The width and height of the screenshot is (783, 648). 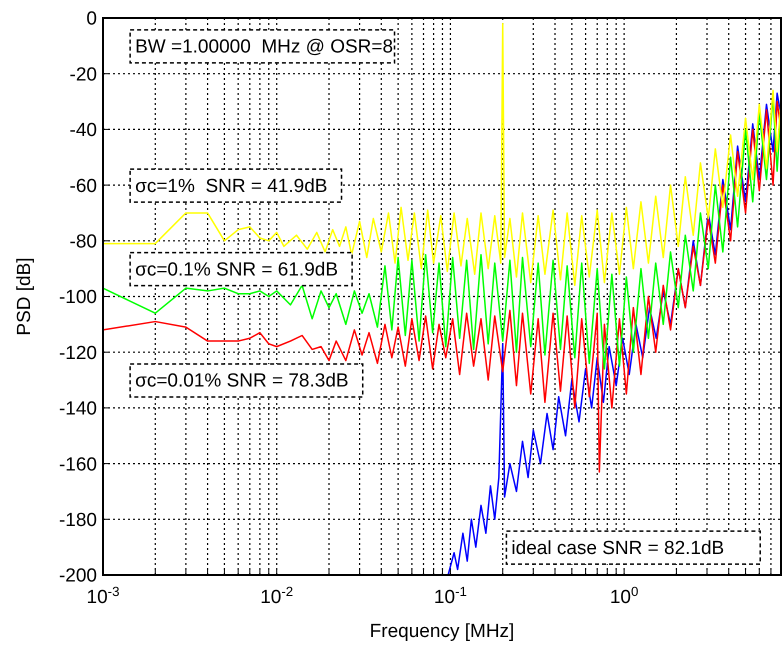 What do you see at coordinates (77, 465) in the screenshot?
I see `y-tick-label: -160` at bounding box center [77, 465].